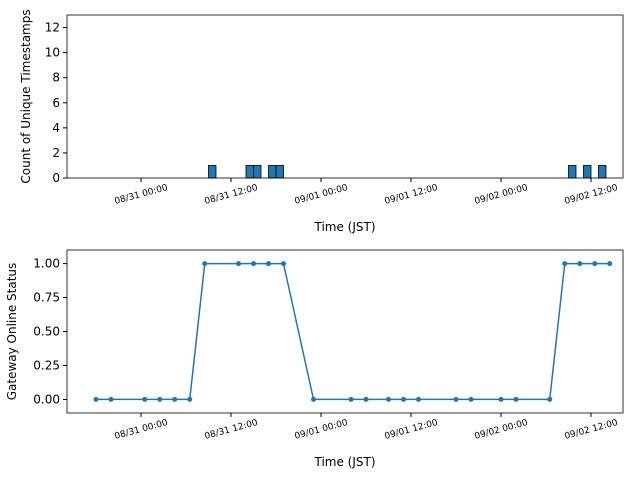 The width and height of the screenshot is (640, 480). What do you see at coordinates (46, 264) in the screenshot?
I see `y-tick-label: 1.00` at bounding box center [46, 264].